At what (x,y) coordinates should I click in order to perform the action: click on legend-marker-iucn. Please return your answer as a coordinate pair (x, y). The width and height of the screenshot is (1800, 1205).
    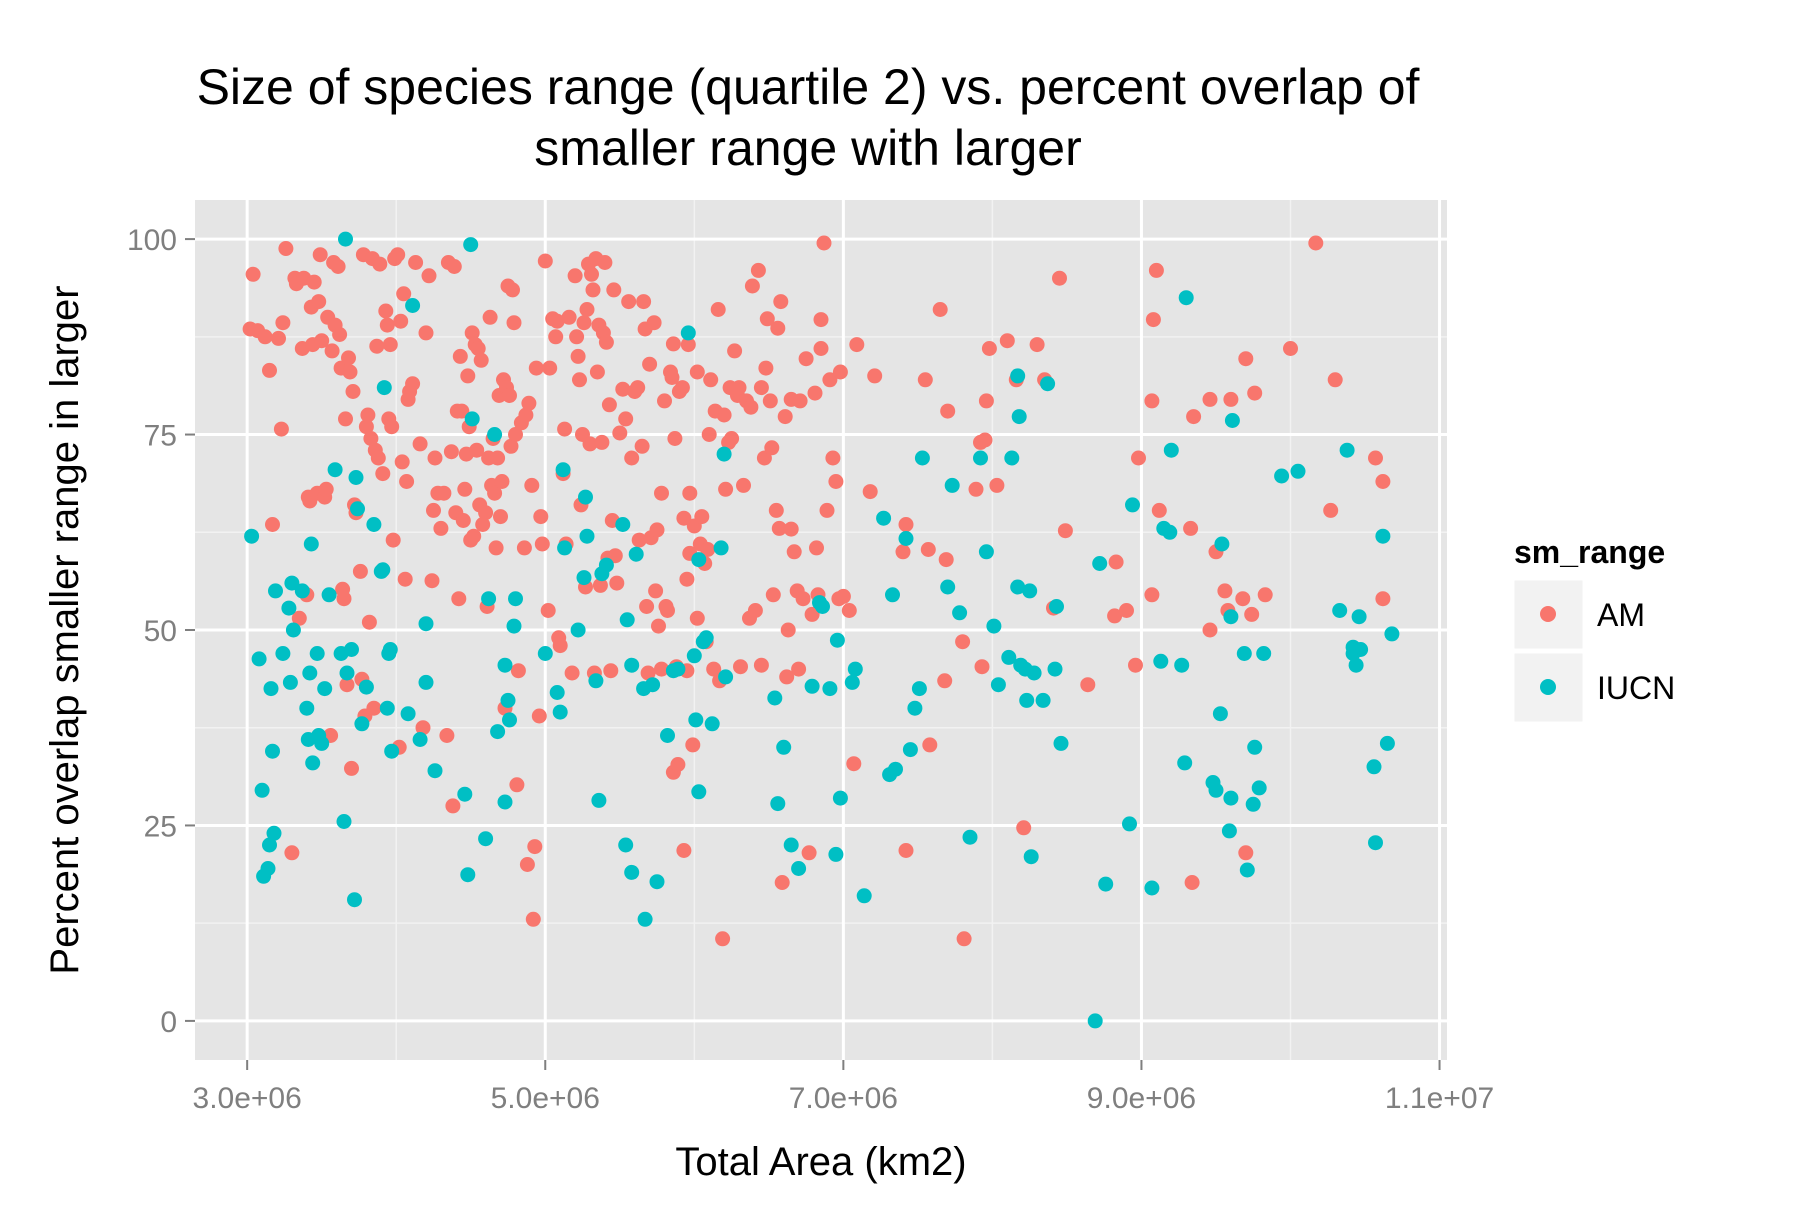
    Looking at the image, I should click on (1548, 687).